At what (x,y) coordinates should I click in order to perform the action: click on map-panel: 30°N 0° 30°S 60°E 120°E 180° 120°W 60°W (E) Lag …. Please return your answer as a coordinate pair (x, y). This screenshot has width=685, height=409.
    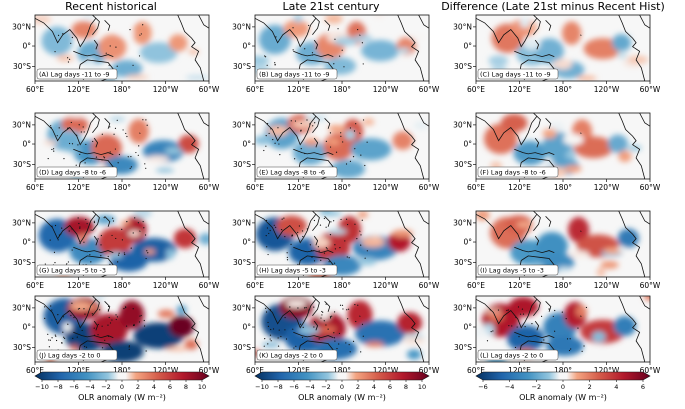
    Looking at the image, I should click on (336, 152).